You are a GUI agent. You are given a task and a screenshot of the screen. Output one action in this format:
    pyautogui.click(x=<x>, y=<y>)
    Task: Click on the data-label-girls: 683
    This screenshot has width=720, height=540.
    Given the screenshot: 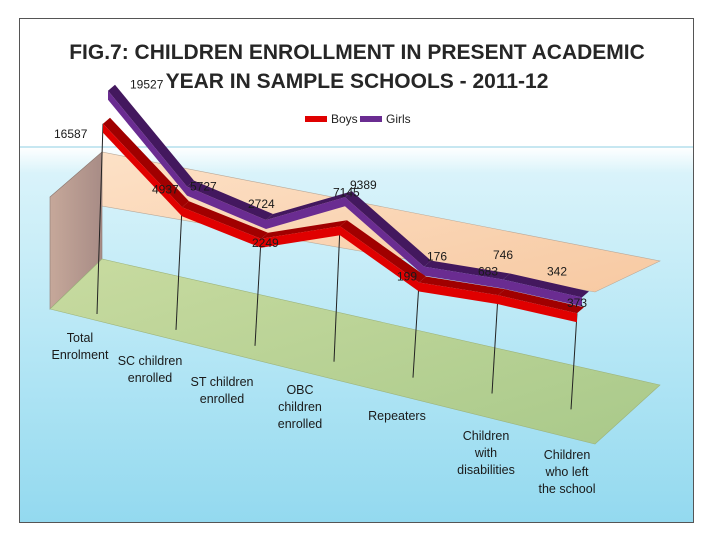 What is the action you would take?
    pyautogui.click(x=488, y=272)
    